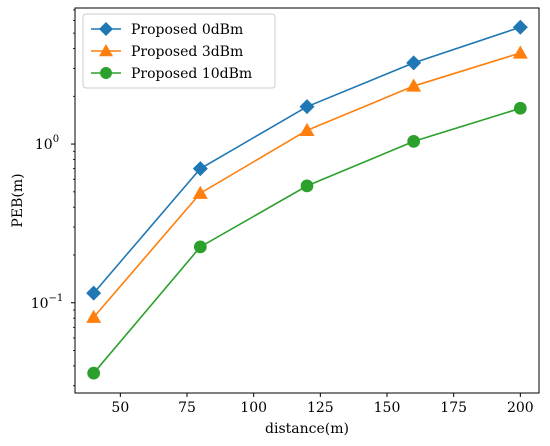 The image size is (550, 446). What do you see at coordinates (520, 408) in the screenshot?
I see `x-tick-label: 200` at bounding box center [520, 408].